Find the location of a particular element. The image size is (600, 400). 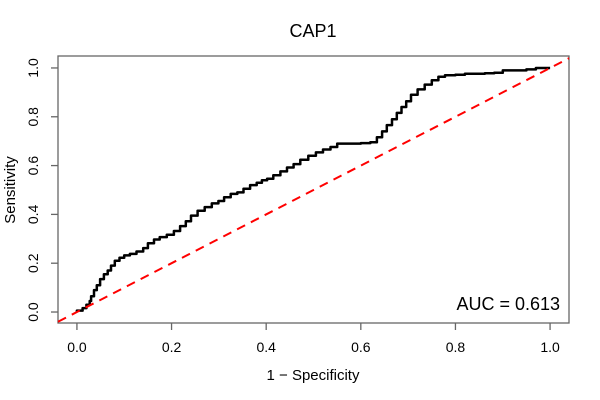

x-axis-tick-label: 1.0 is located at coordinates (550, 347).